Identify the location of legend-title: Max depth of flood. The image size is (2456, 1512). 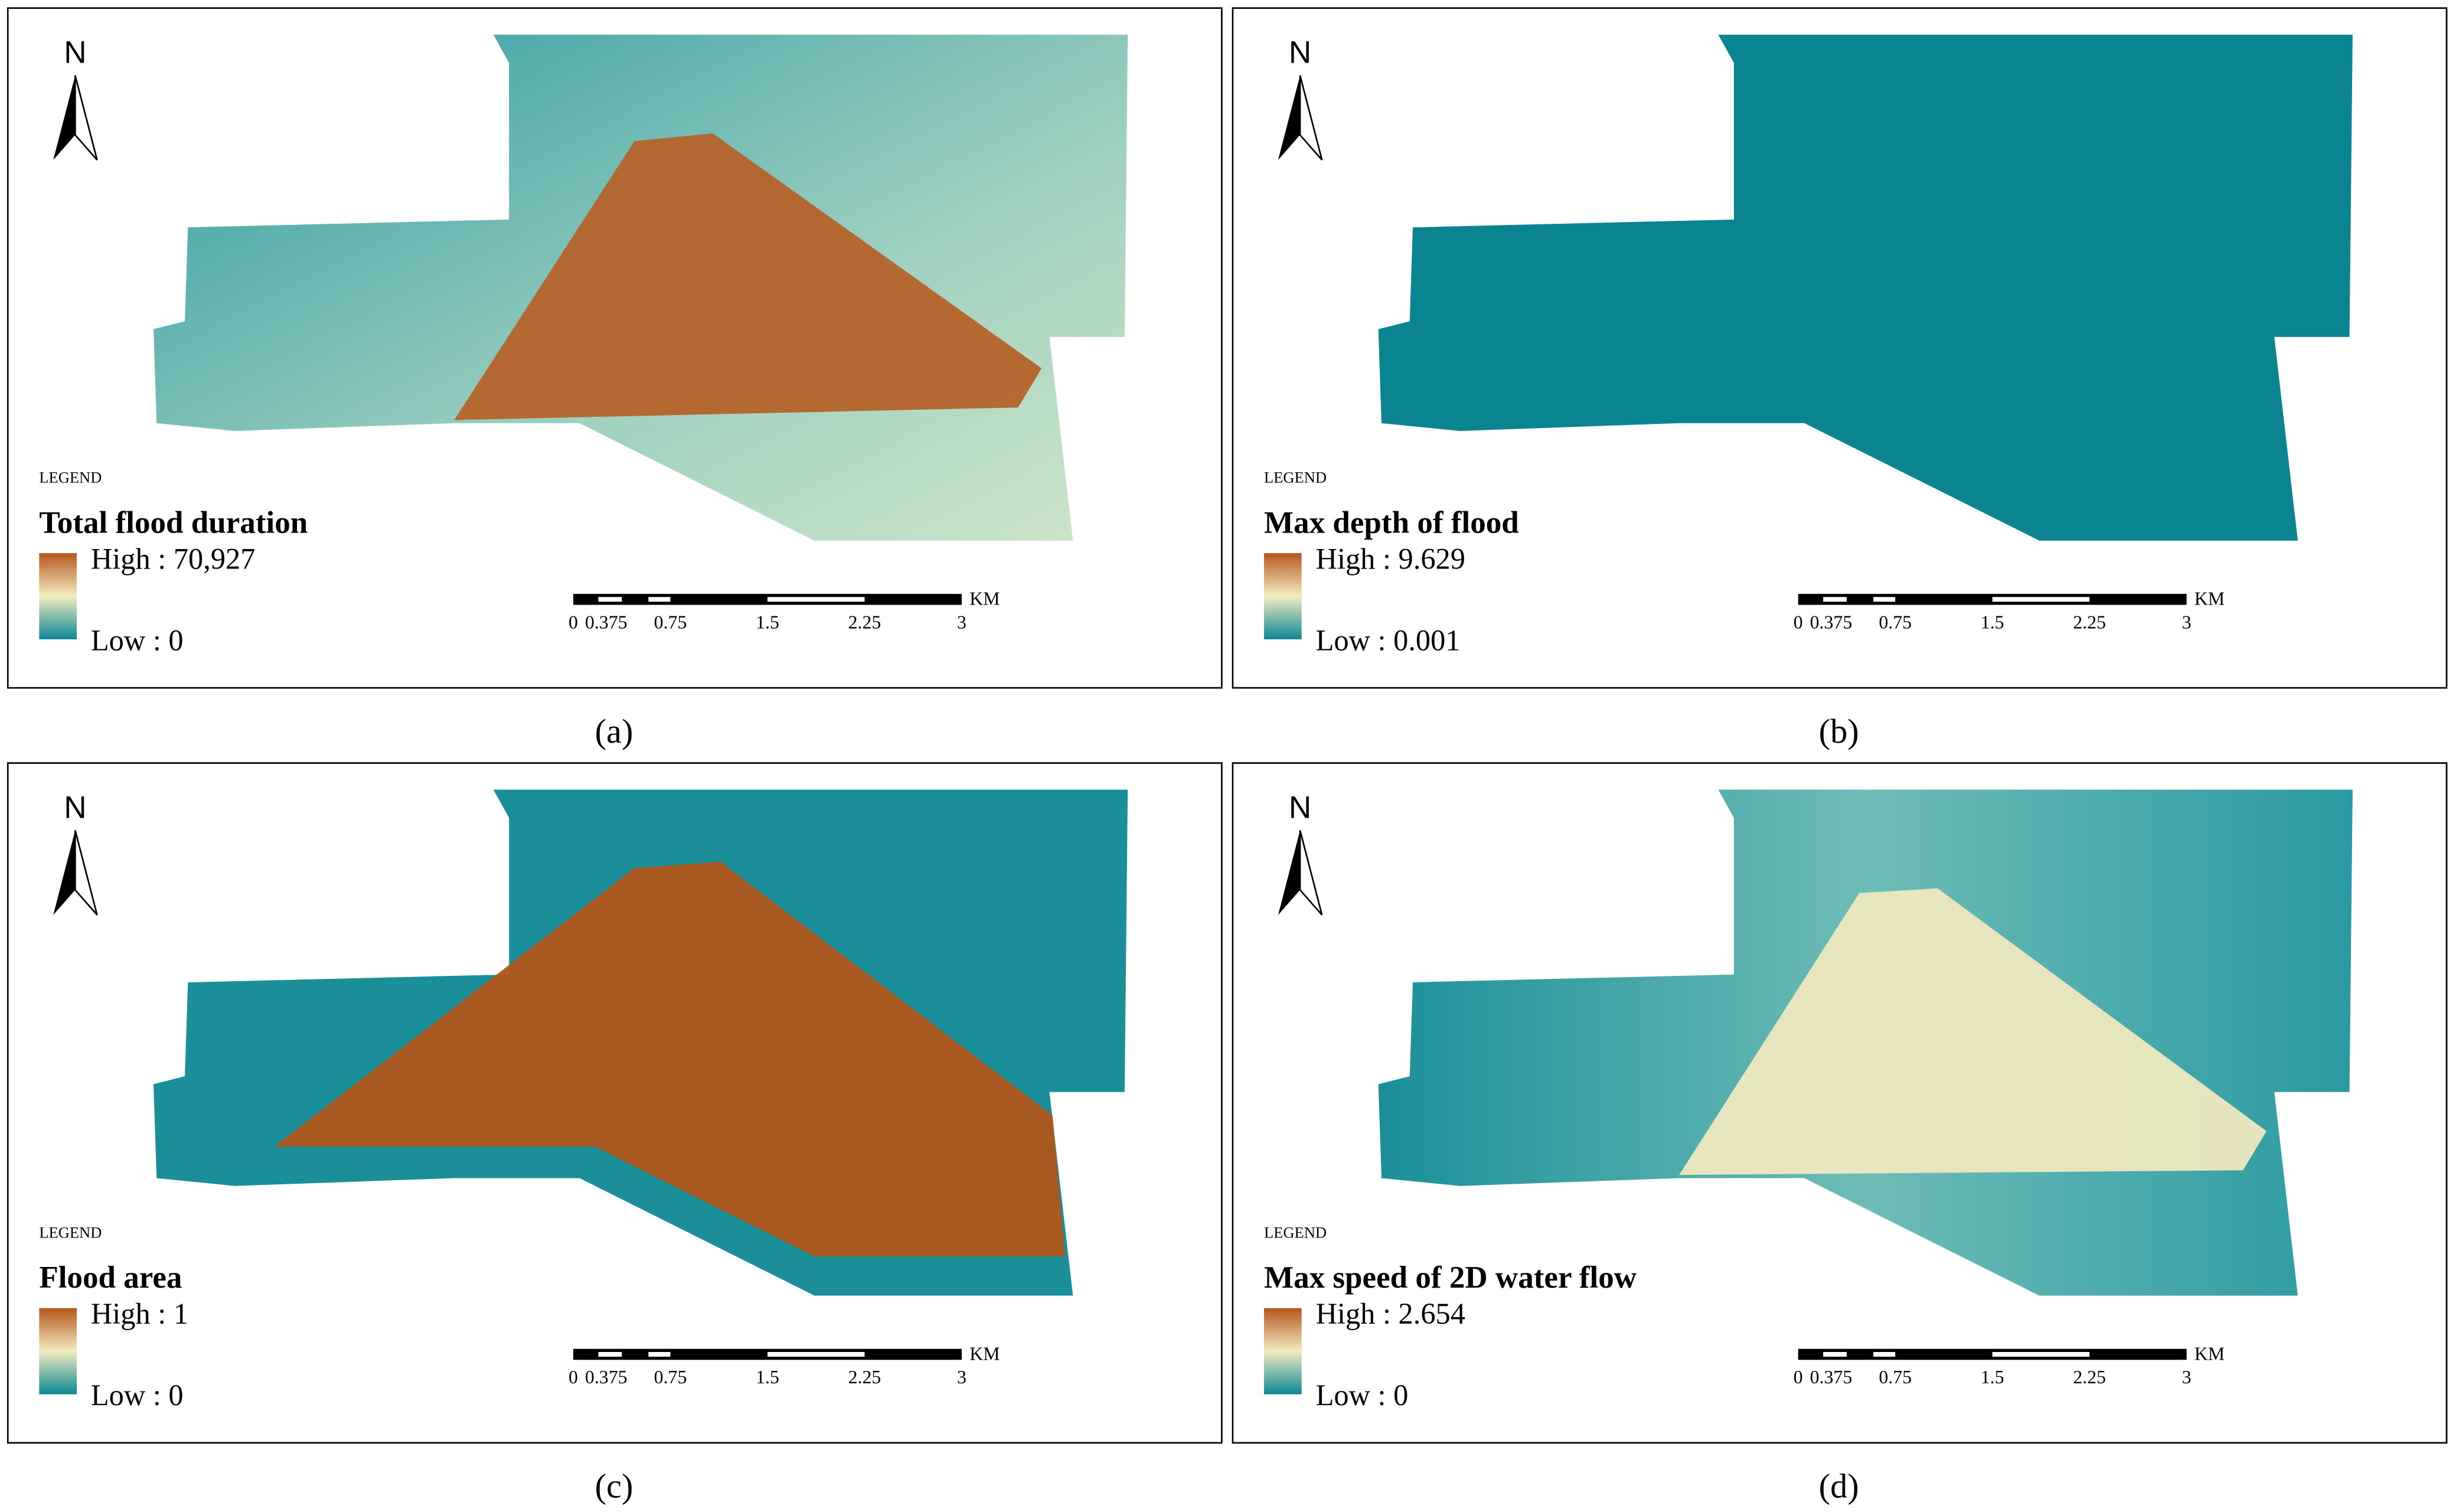
(1392, 522).